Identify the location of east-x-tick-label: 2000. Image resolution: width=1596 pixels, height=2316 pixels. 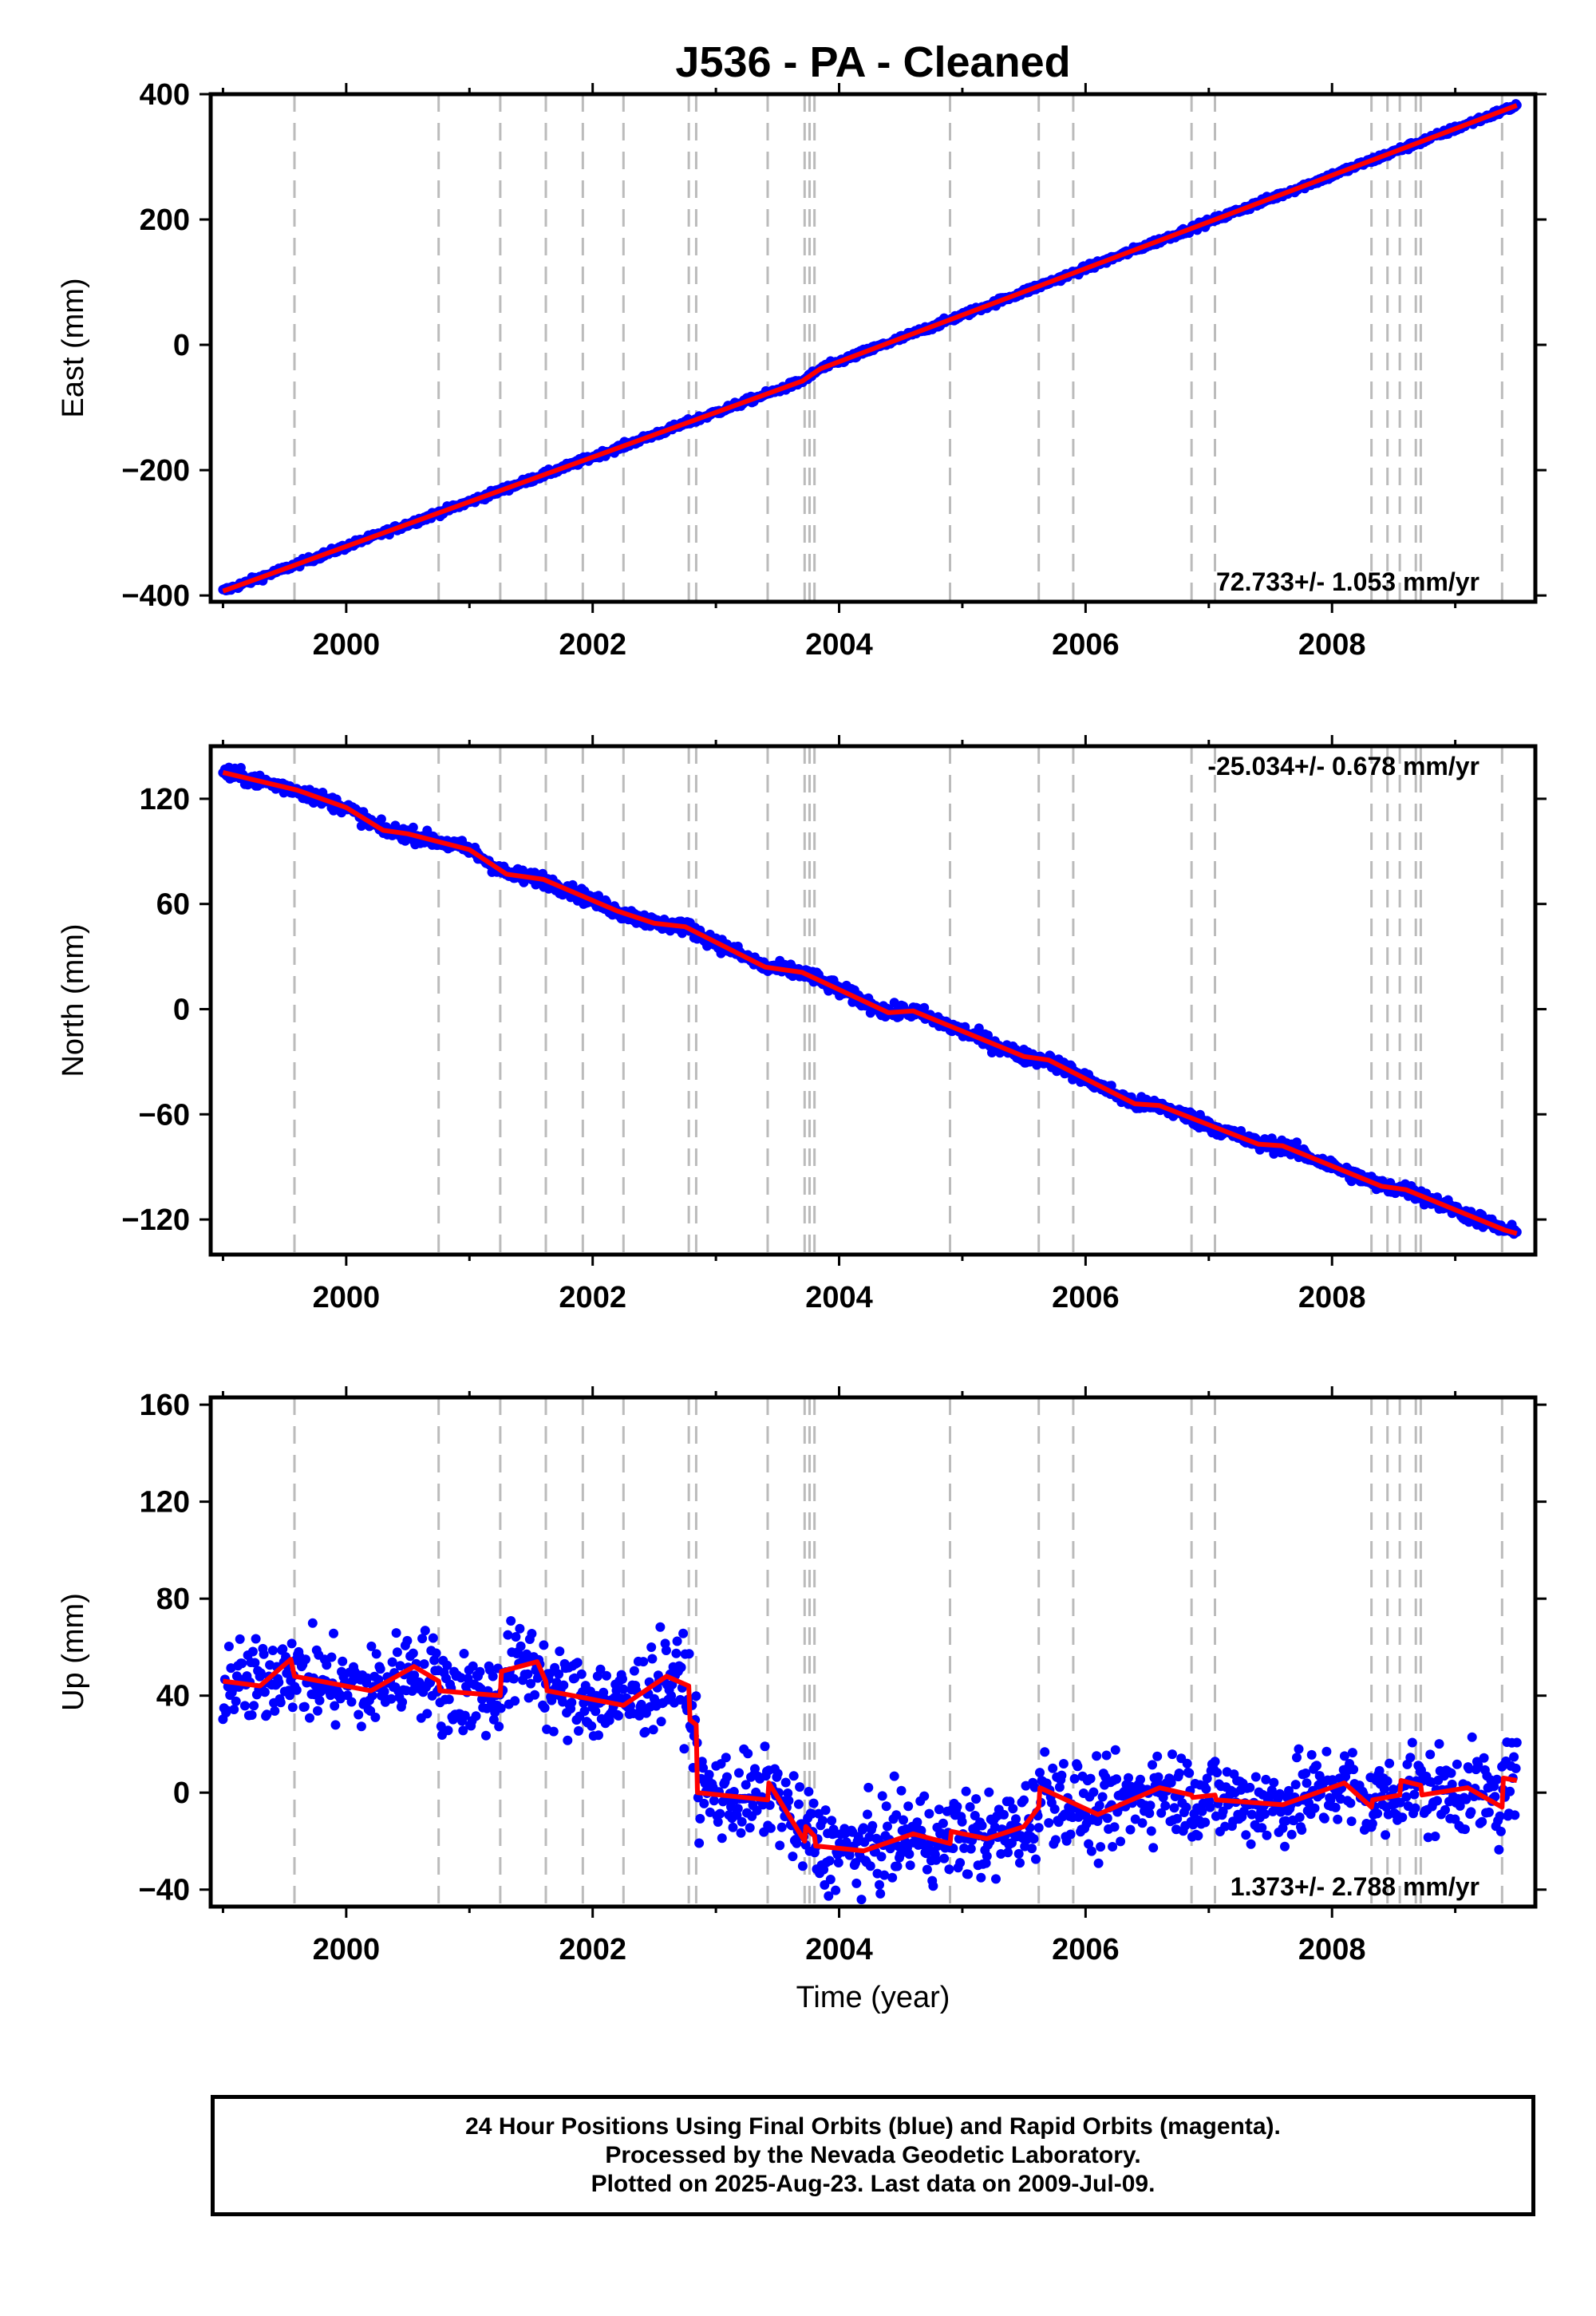
(347, 645).